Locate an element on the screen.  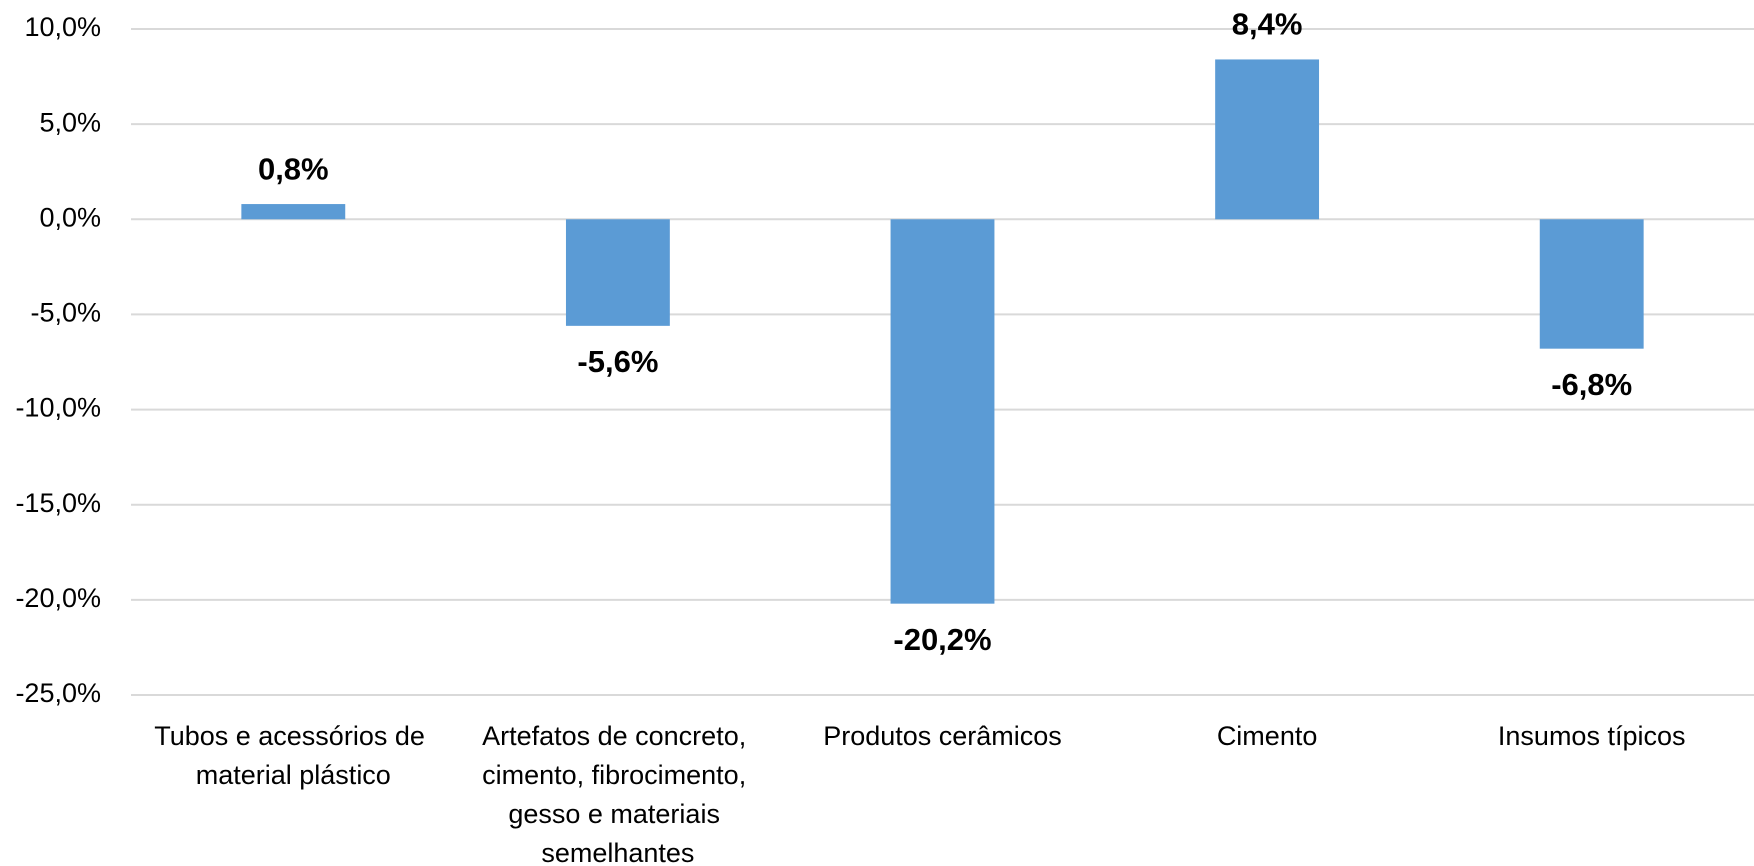
value-label: -6,8% is located at coordinates (1591, 384).